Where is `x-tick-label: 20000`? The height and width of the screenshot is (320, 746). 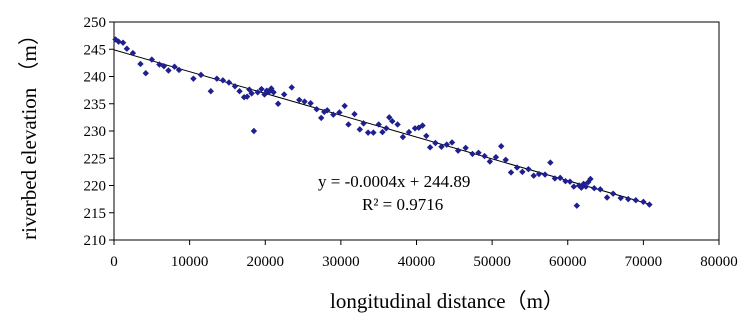
x-tick-label: 20000 is located at coordinates (266, 262).